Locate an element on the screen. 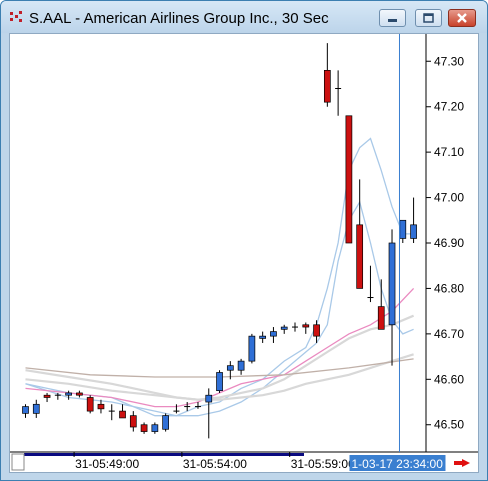 The height and width of the screenshot is (481, 488). maximize-button is located at coordinates (428, 18).